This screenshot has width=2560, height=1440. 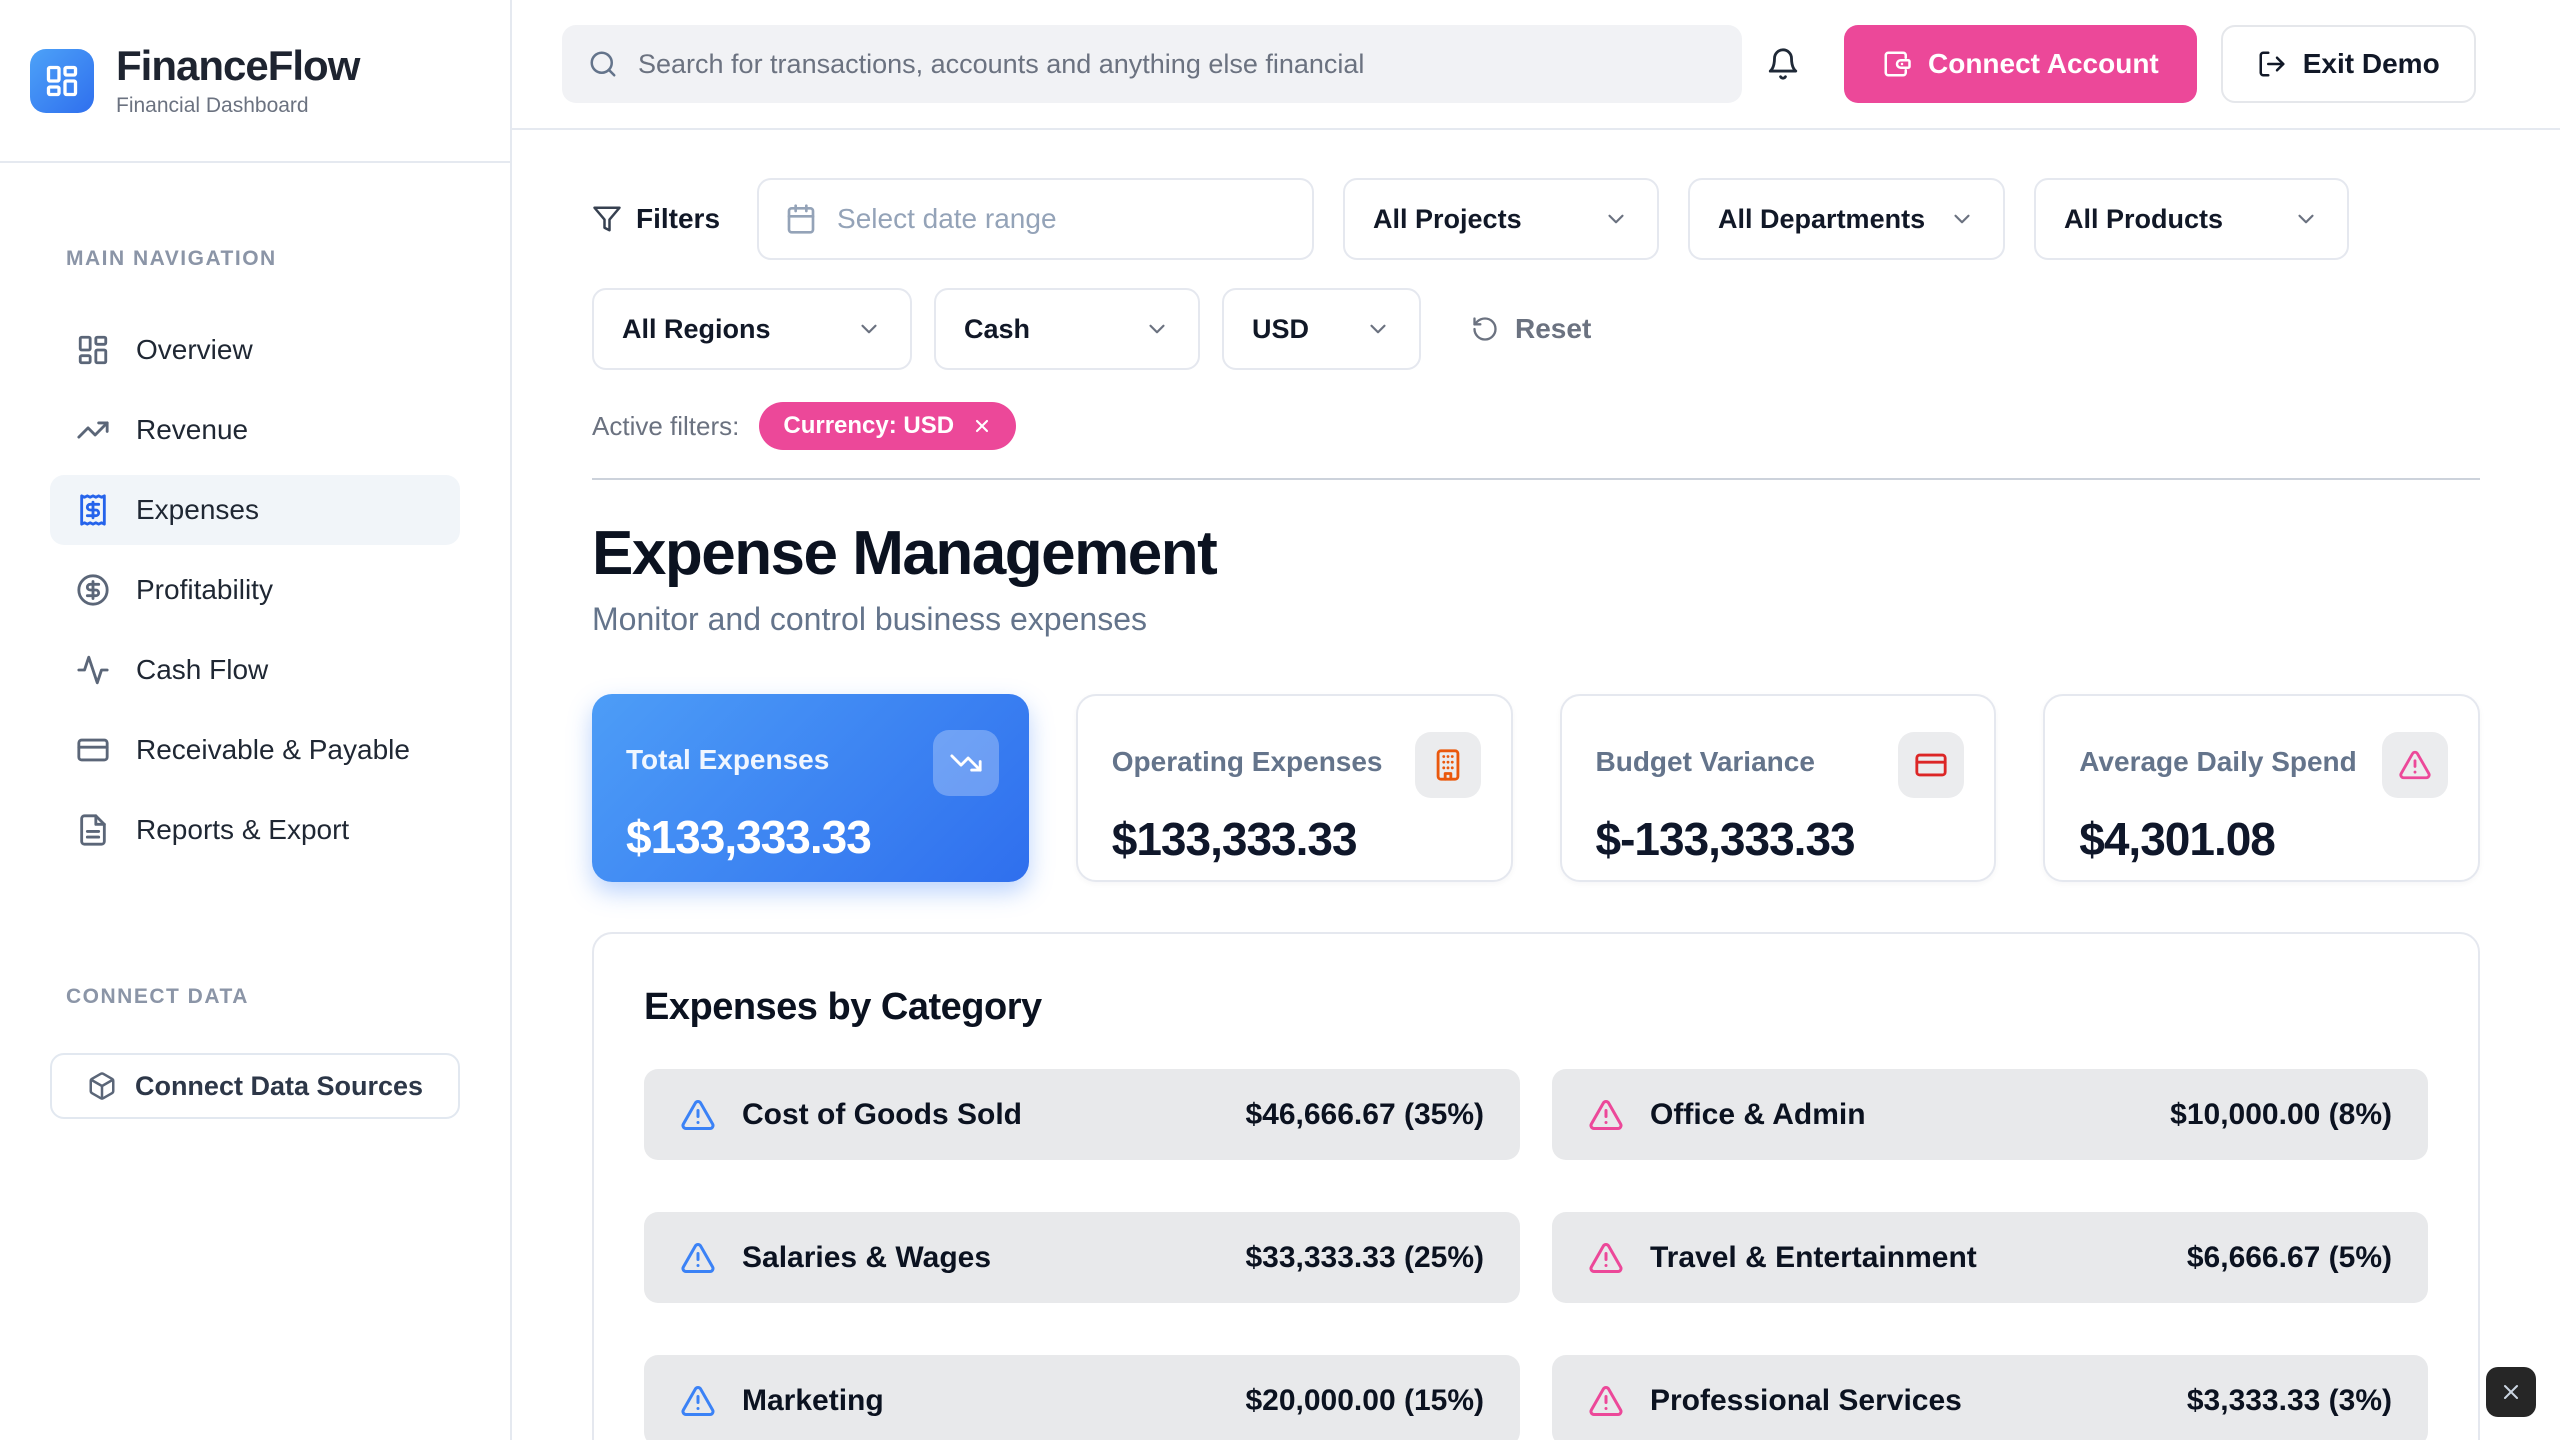 I want to click on stat-value: $-133,333.33, so click(x=1725, y=839).